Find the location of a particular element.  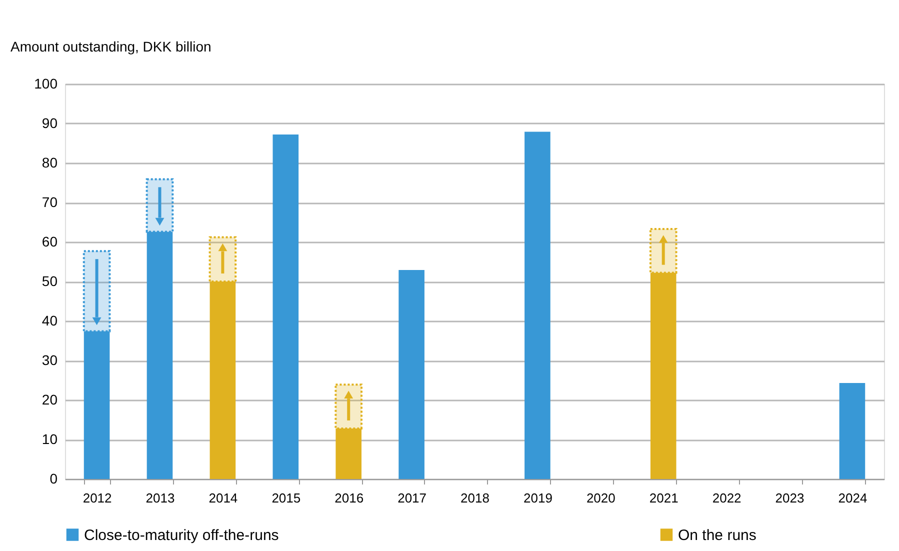

x-tick-label: 2021 is located at coordinates (663, 498).